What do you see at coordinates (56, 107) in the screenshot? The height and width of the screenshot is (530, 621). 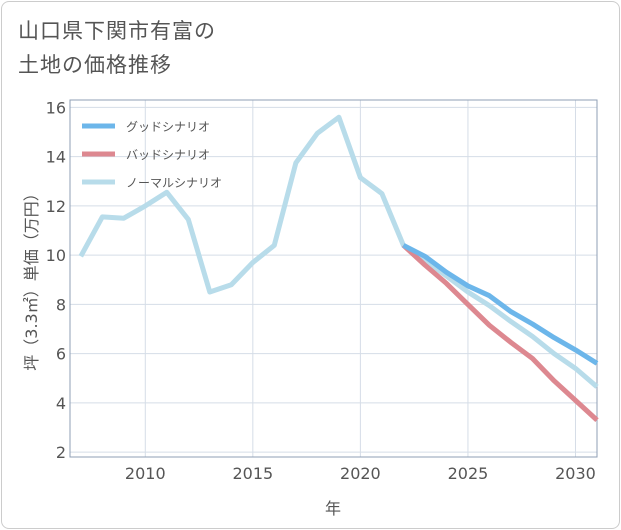 I see `y-tick-label: 16` at bounding box center [56, 107].